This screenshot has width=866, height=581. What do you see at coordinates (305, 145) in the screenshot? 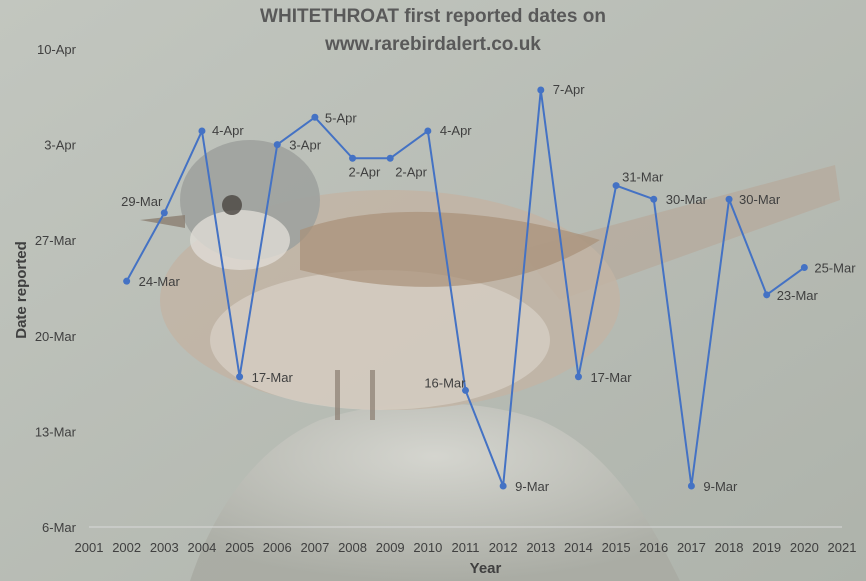
I see `data-label: 3-Apr` at bounding box center [305, 145].